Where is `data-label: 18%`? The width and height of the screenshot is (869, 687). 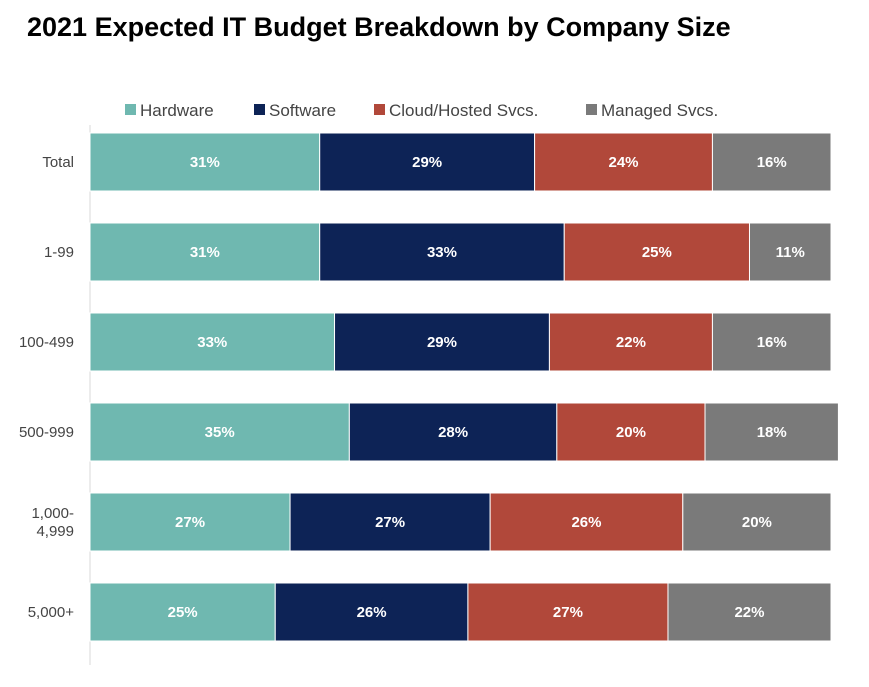
data-label: 18% is located at coordinates (772, 432).